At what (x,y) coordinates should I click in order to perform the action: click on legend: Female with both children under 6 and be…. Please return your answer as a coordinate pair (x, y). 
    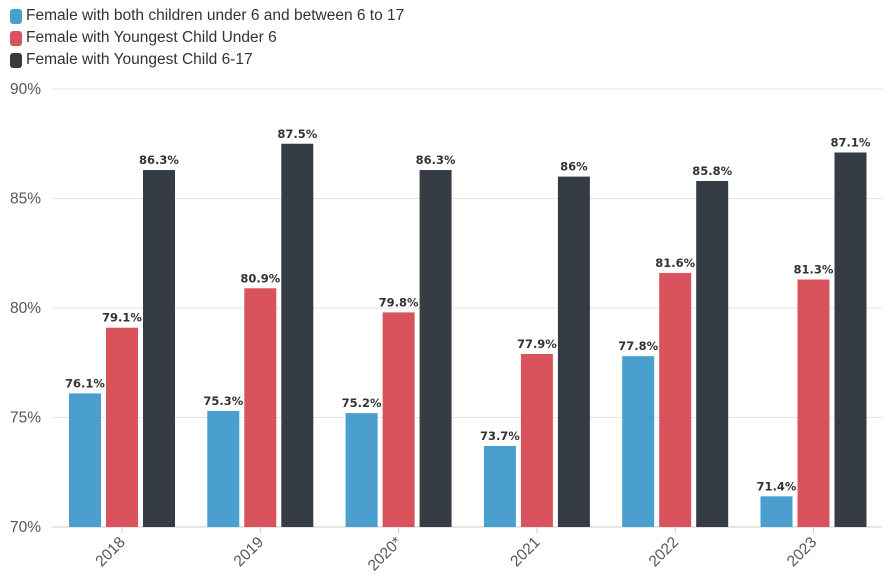
    Looking at the image, I should click on (207, 38).